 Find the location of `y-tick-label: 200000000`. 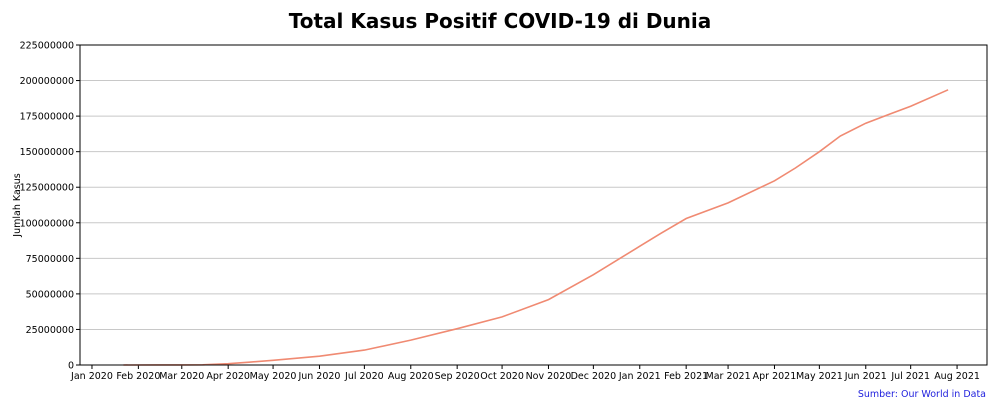

y-tick-label: 200000000 is located at coordinates (47, 81).